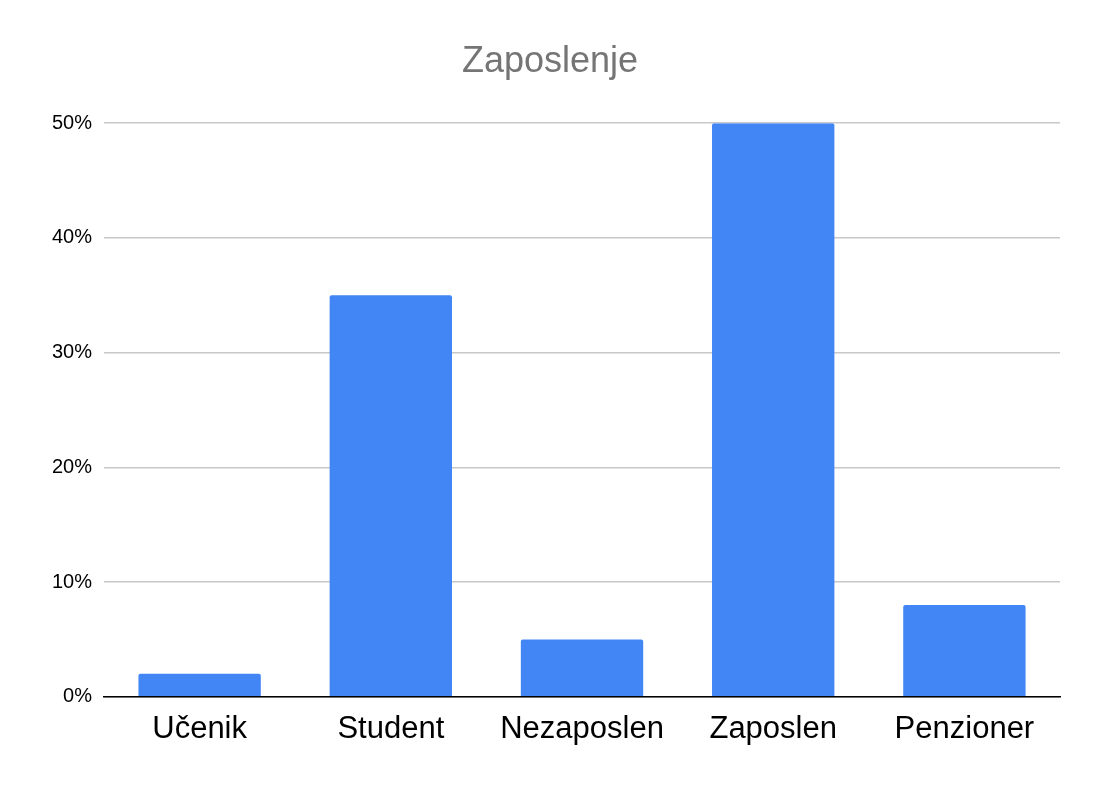 This screenshot has height=792, width=1100. Describe the element at coordinates (78, 695) in the screenshot. I see `y-tick-label: 0%` at that location.